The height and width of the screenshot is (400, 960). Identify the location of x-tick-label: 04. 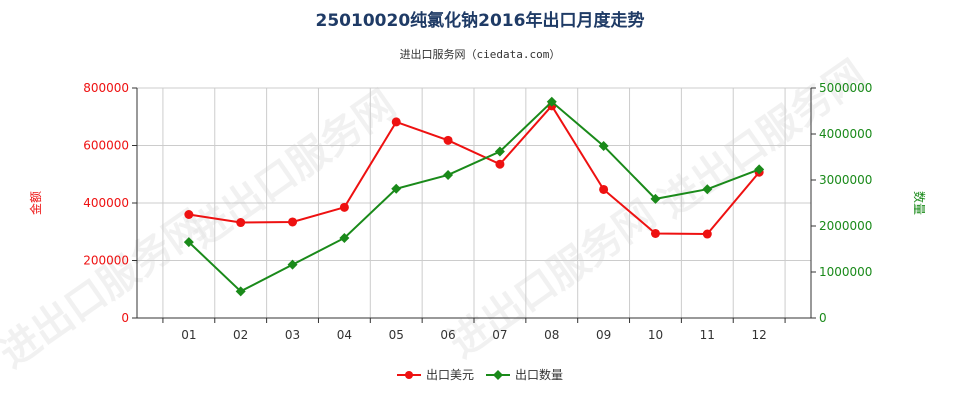
(344, 335).